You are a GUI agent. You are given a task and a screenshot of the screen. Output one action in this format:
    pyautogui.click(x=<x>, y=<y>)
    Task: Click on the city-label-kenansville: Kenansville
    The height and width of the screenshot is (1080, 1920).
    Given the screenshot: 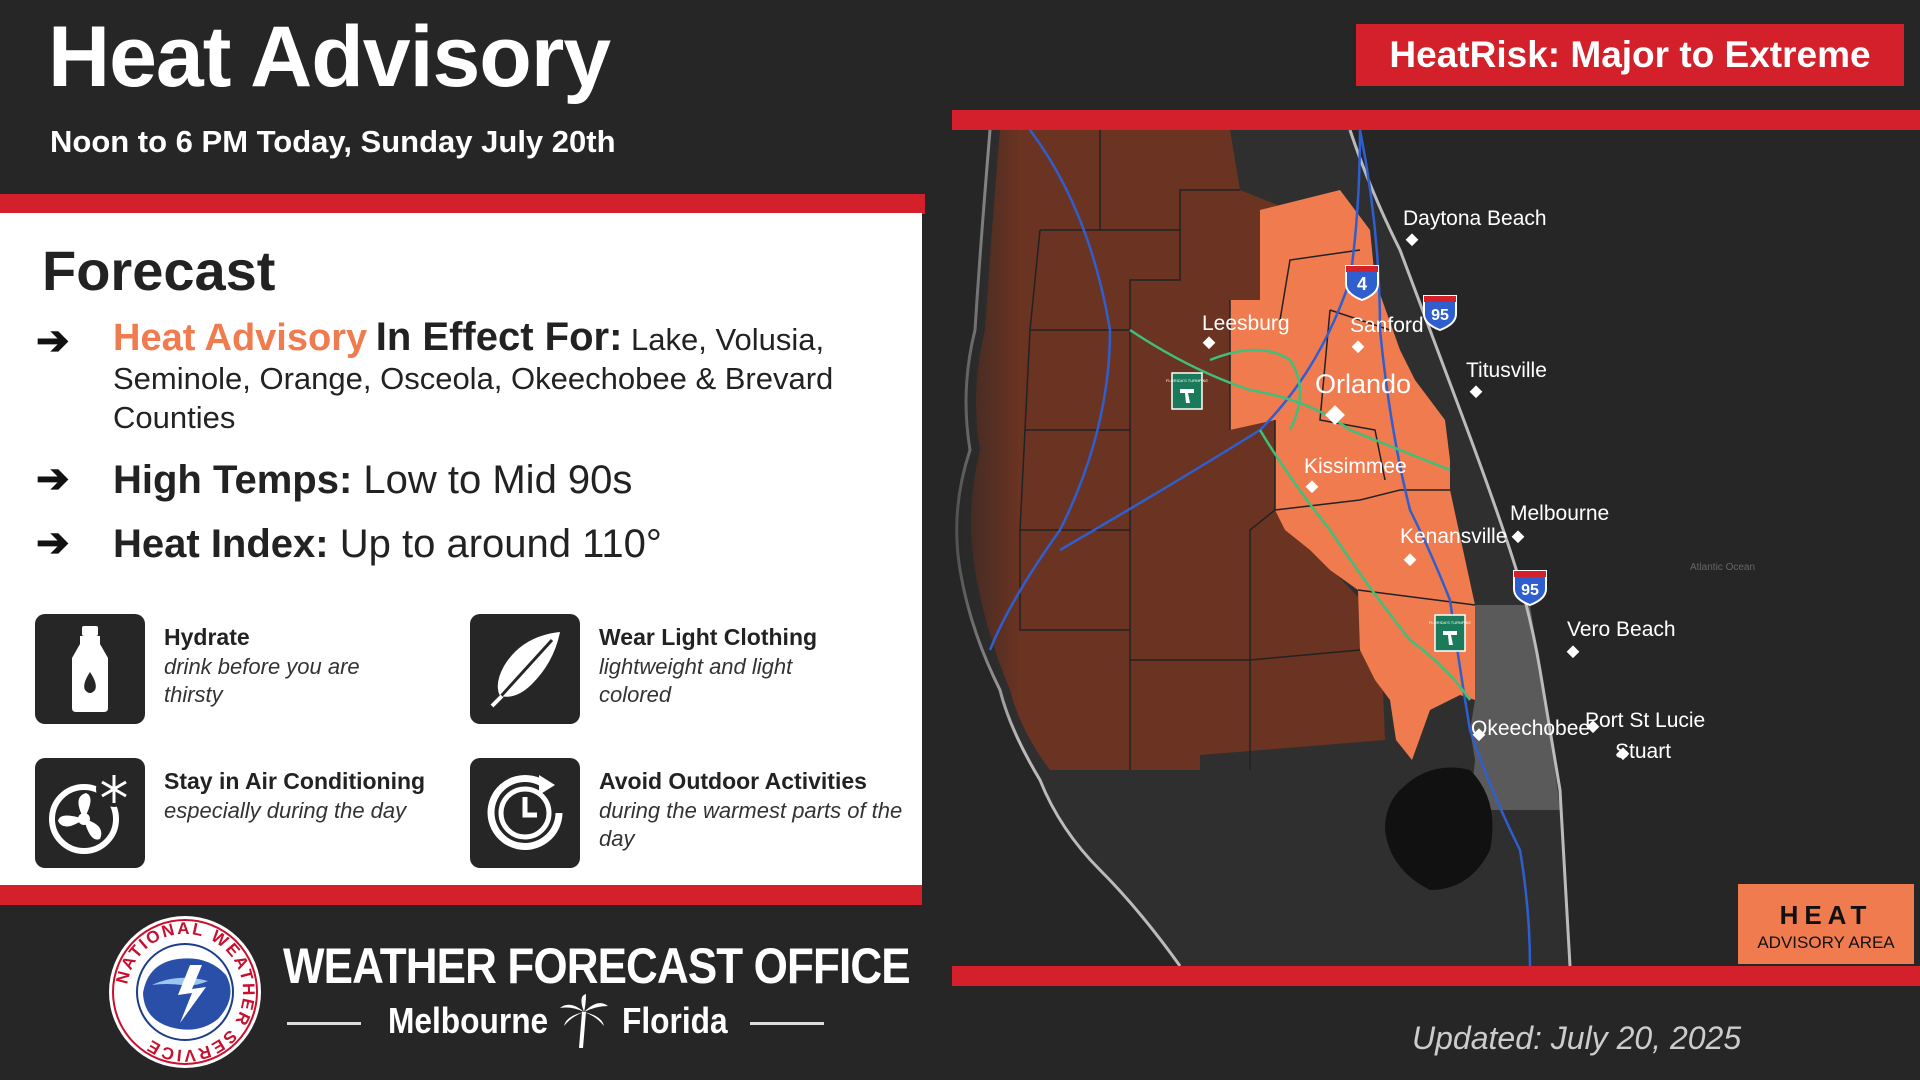 What is the action you would take?
    pyautogui.click(x=1453, y=536)
    